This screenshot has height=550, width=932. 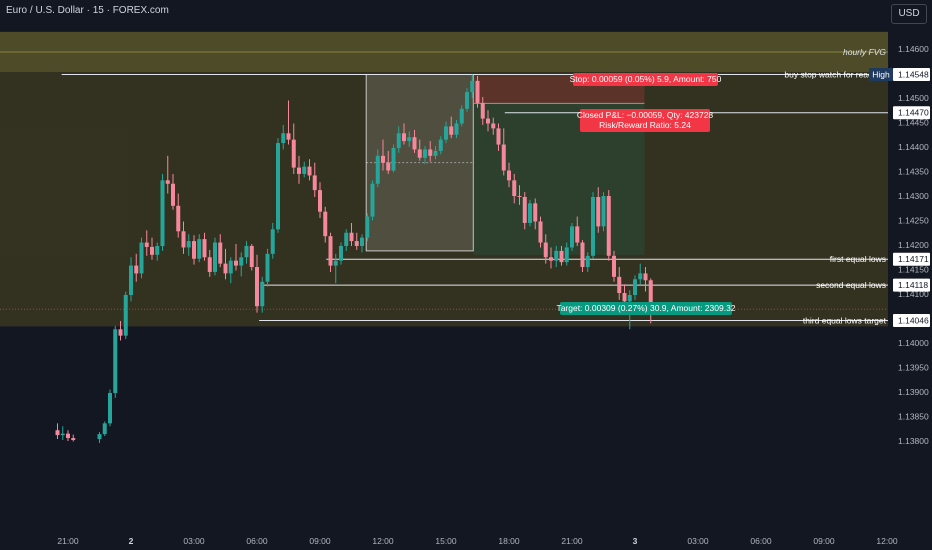 I want to click on price-tag-value: 1.14118, so click(x=913, y=285).